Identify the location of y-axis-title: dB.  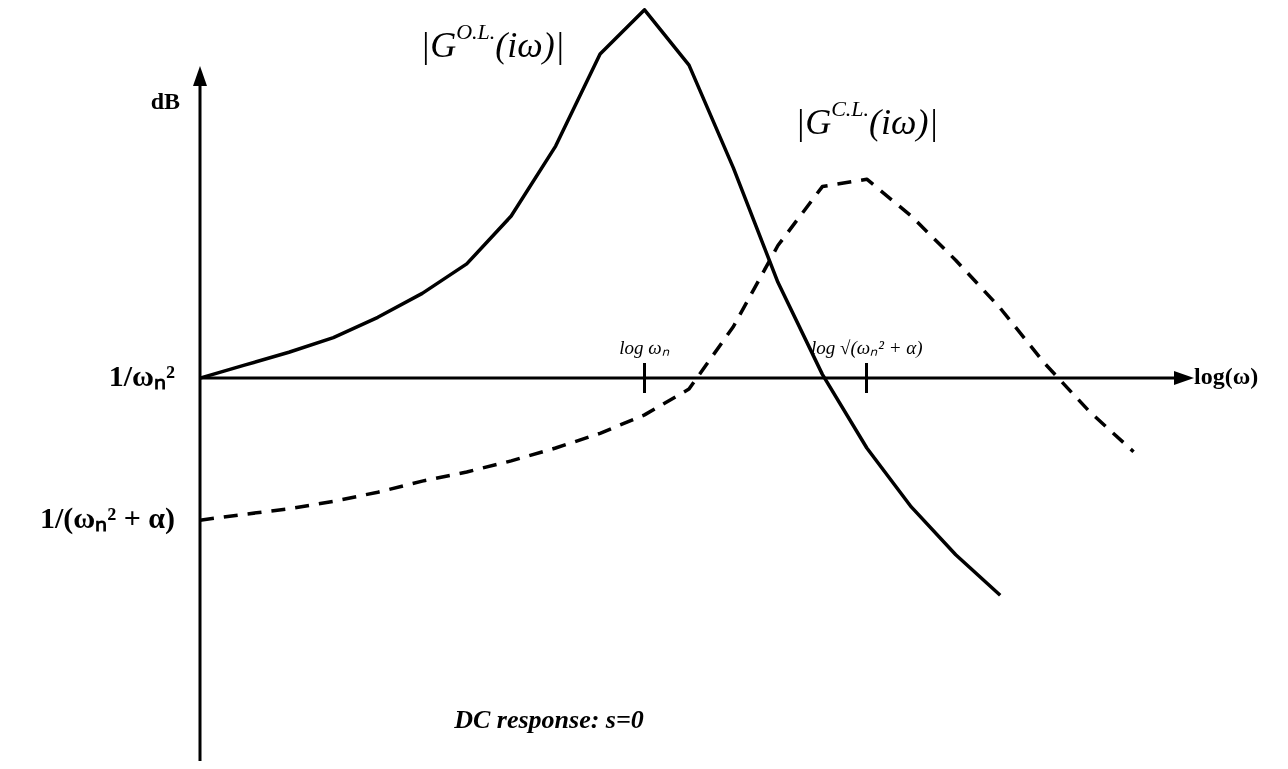
(165, 101).